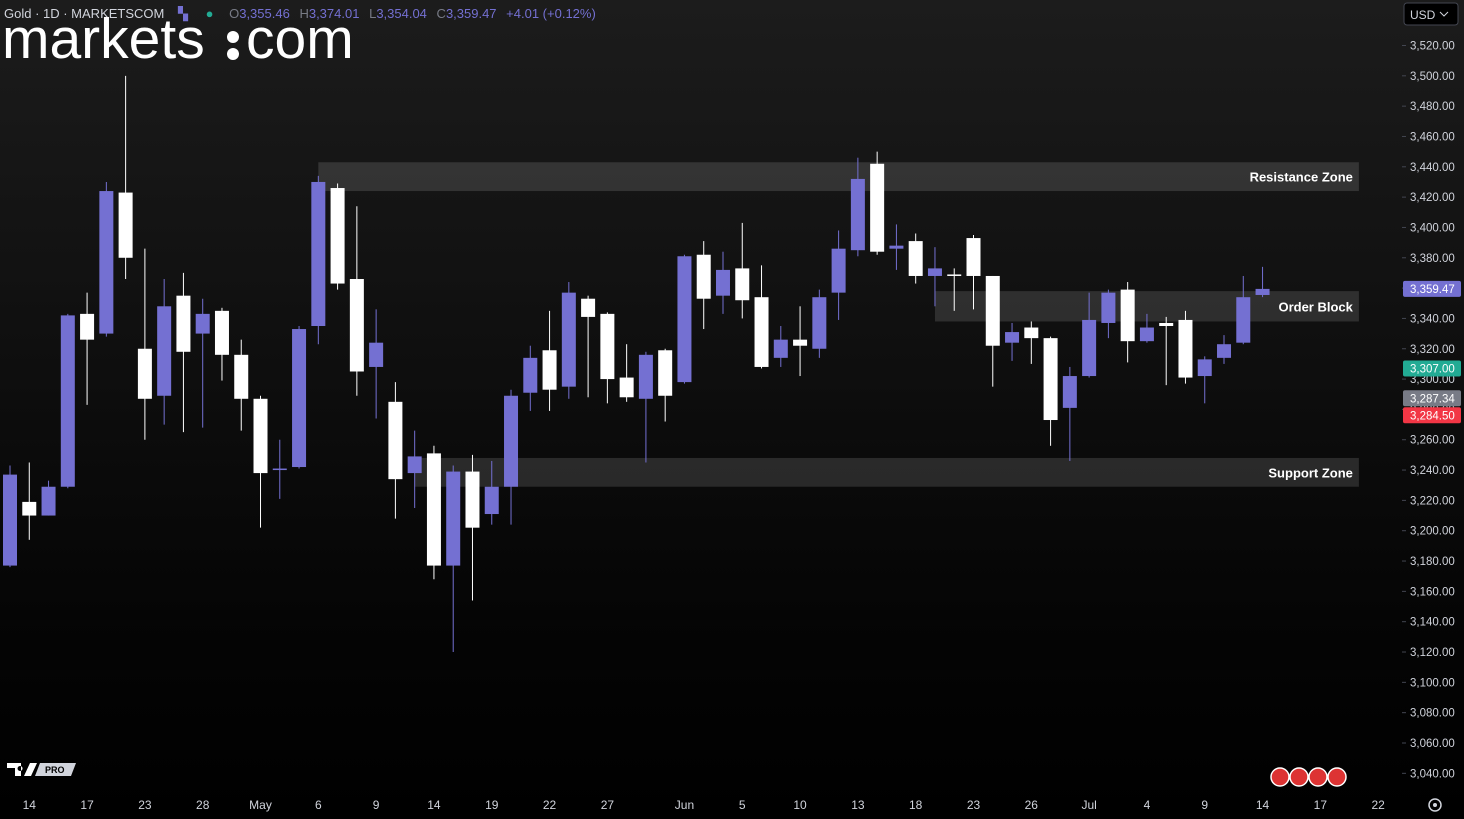  I want to click on y-tick-label: 3,420.00, so click(1432, 198).